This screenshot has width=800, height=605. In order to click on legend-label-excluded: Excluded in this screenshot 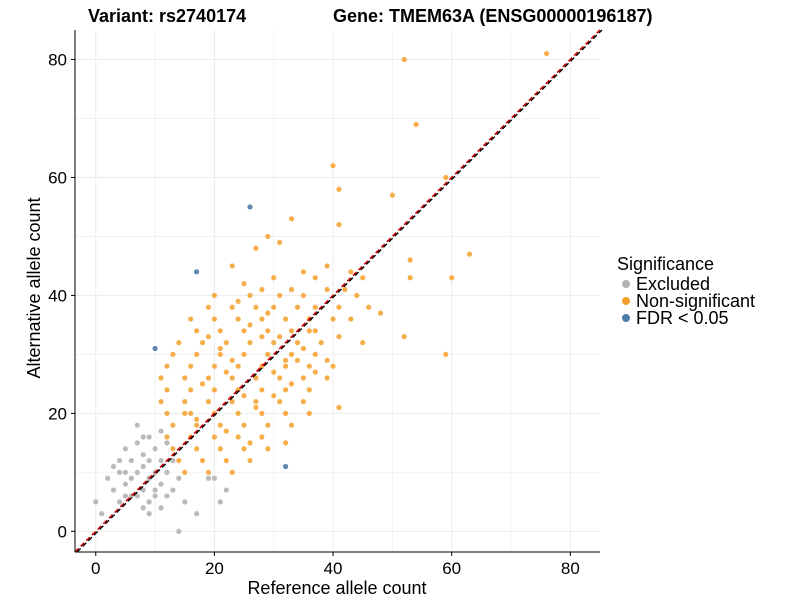, I will do `click(673, 284)`.